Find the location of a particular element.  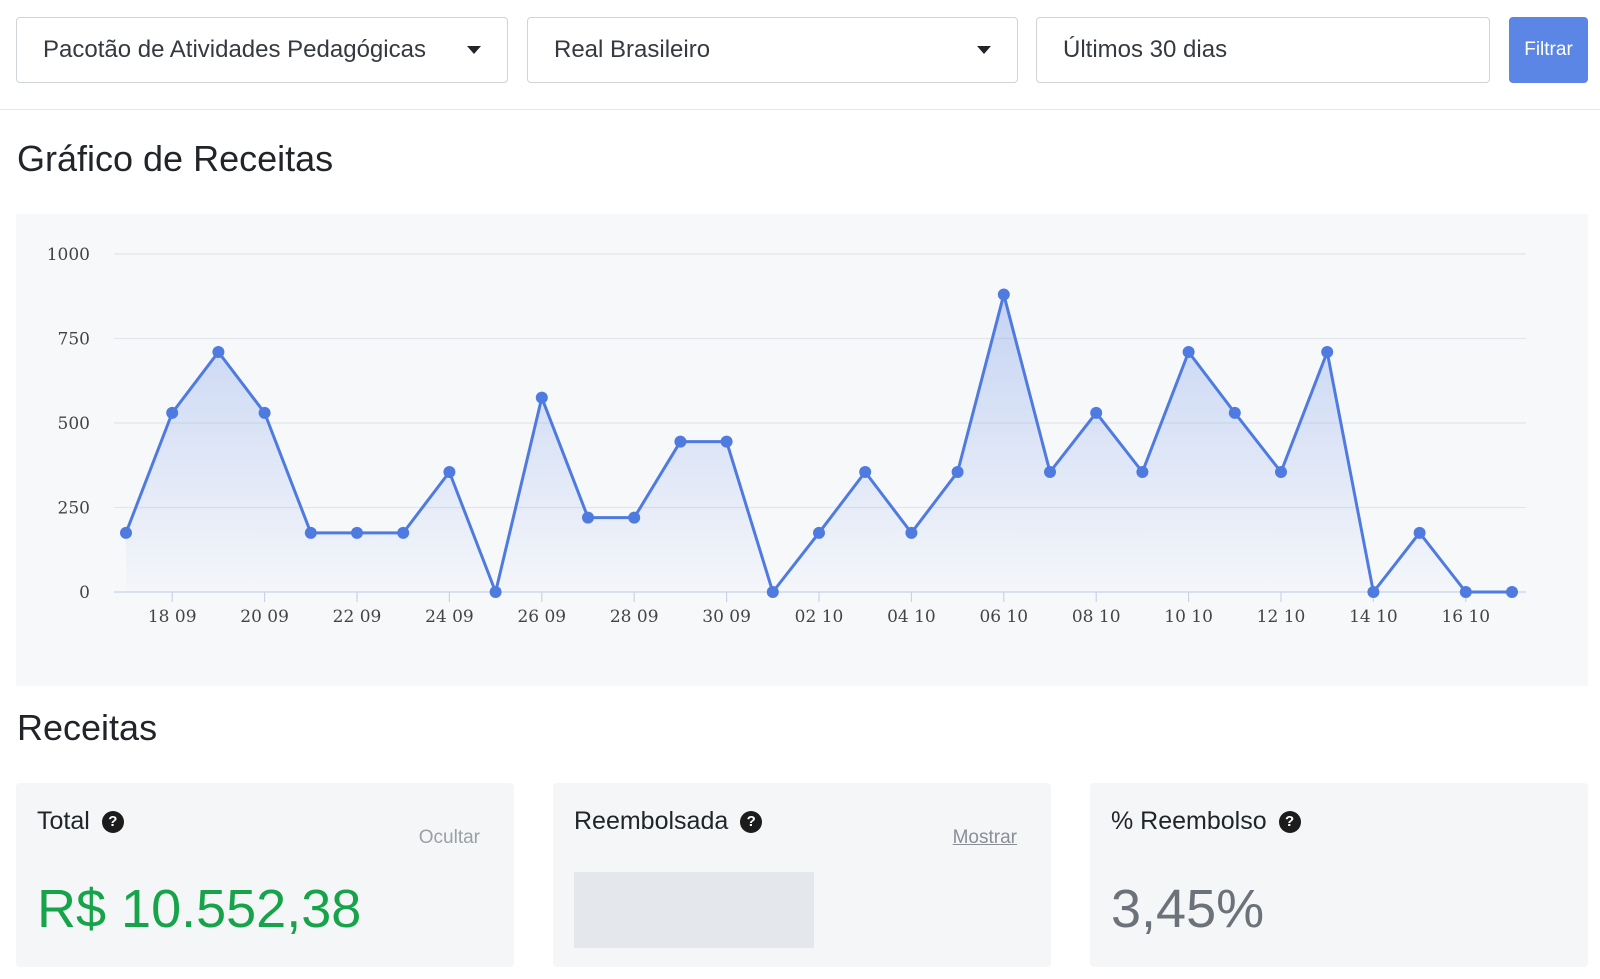

x-tick-label: 08 10 is located at coordinates (1096, 617).